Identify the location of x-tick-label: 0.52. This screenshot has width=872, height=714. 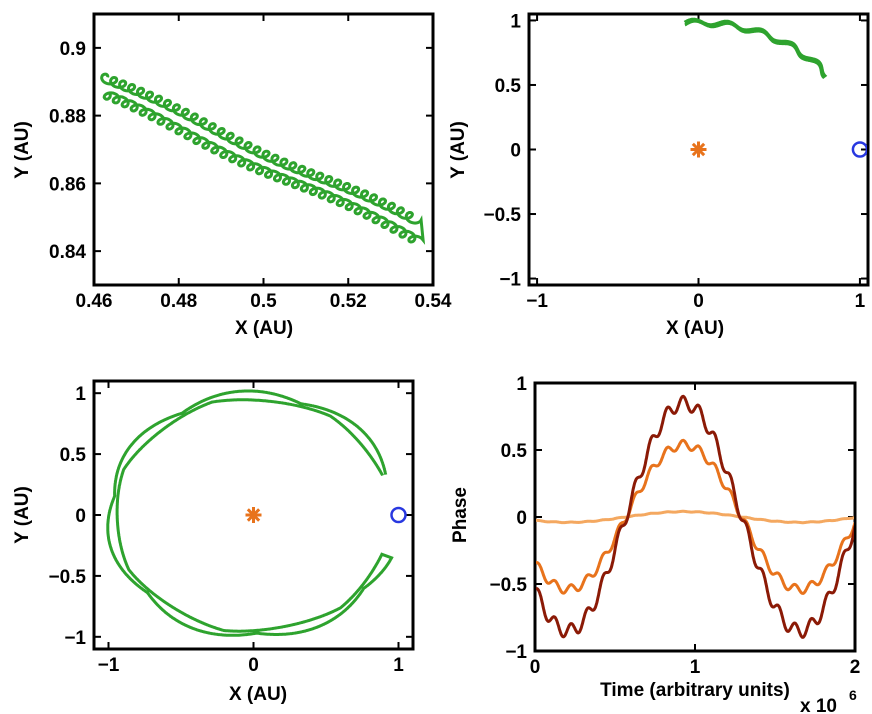
(348, 301).